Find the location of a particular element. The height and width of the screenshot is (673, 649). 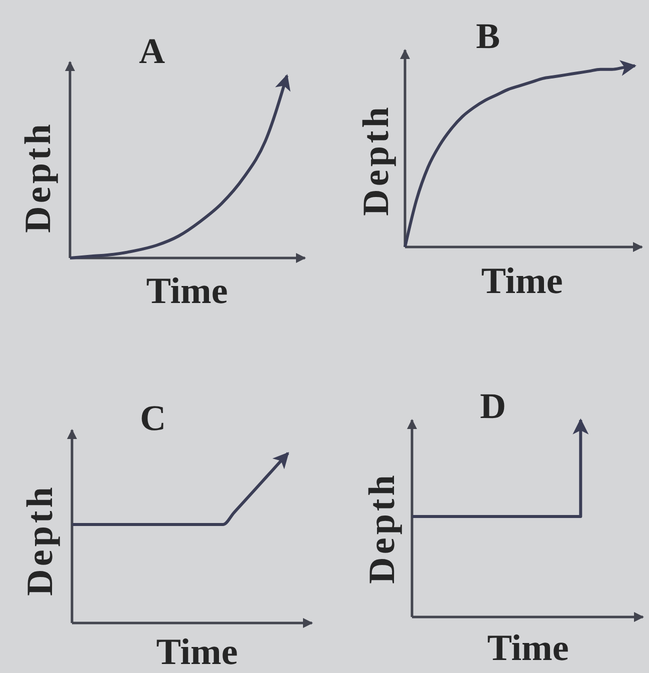

chart-title: B is located at coordinates (488, 36).